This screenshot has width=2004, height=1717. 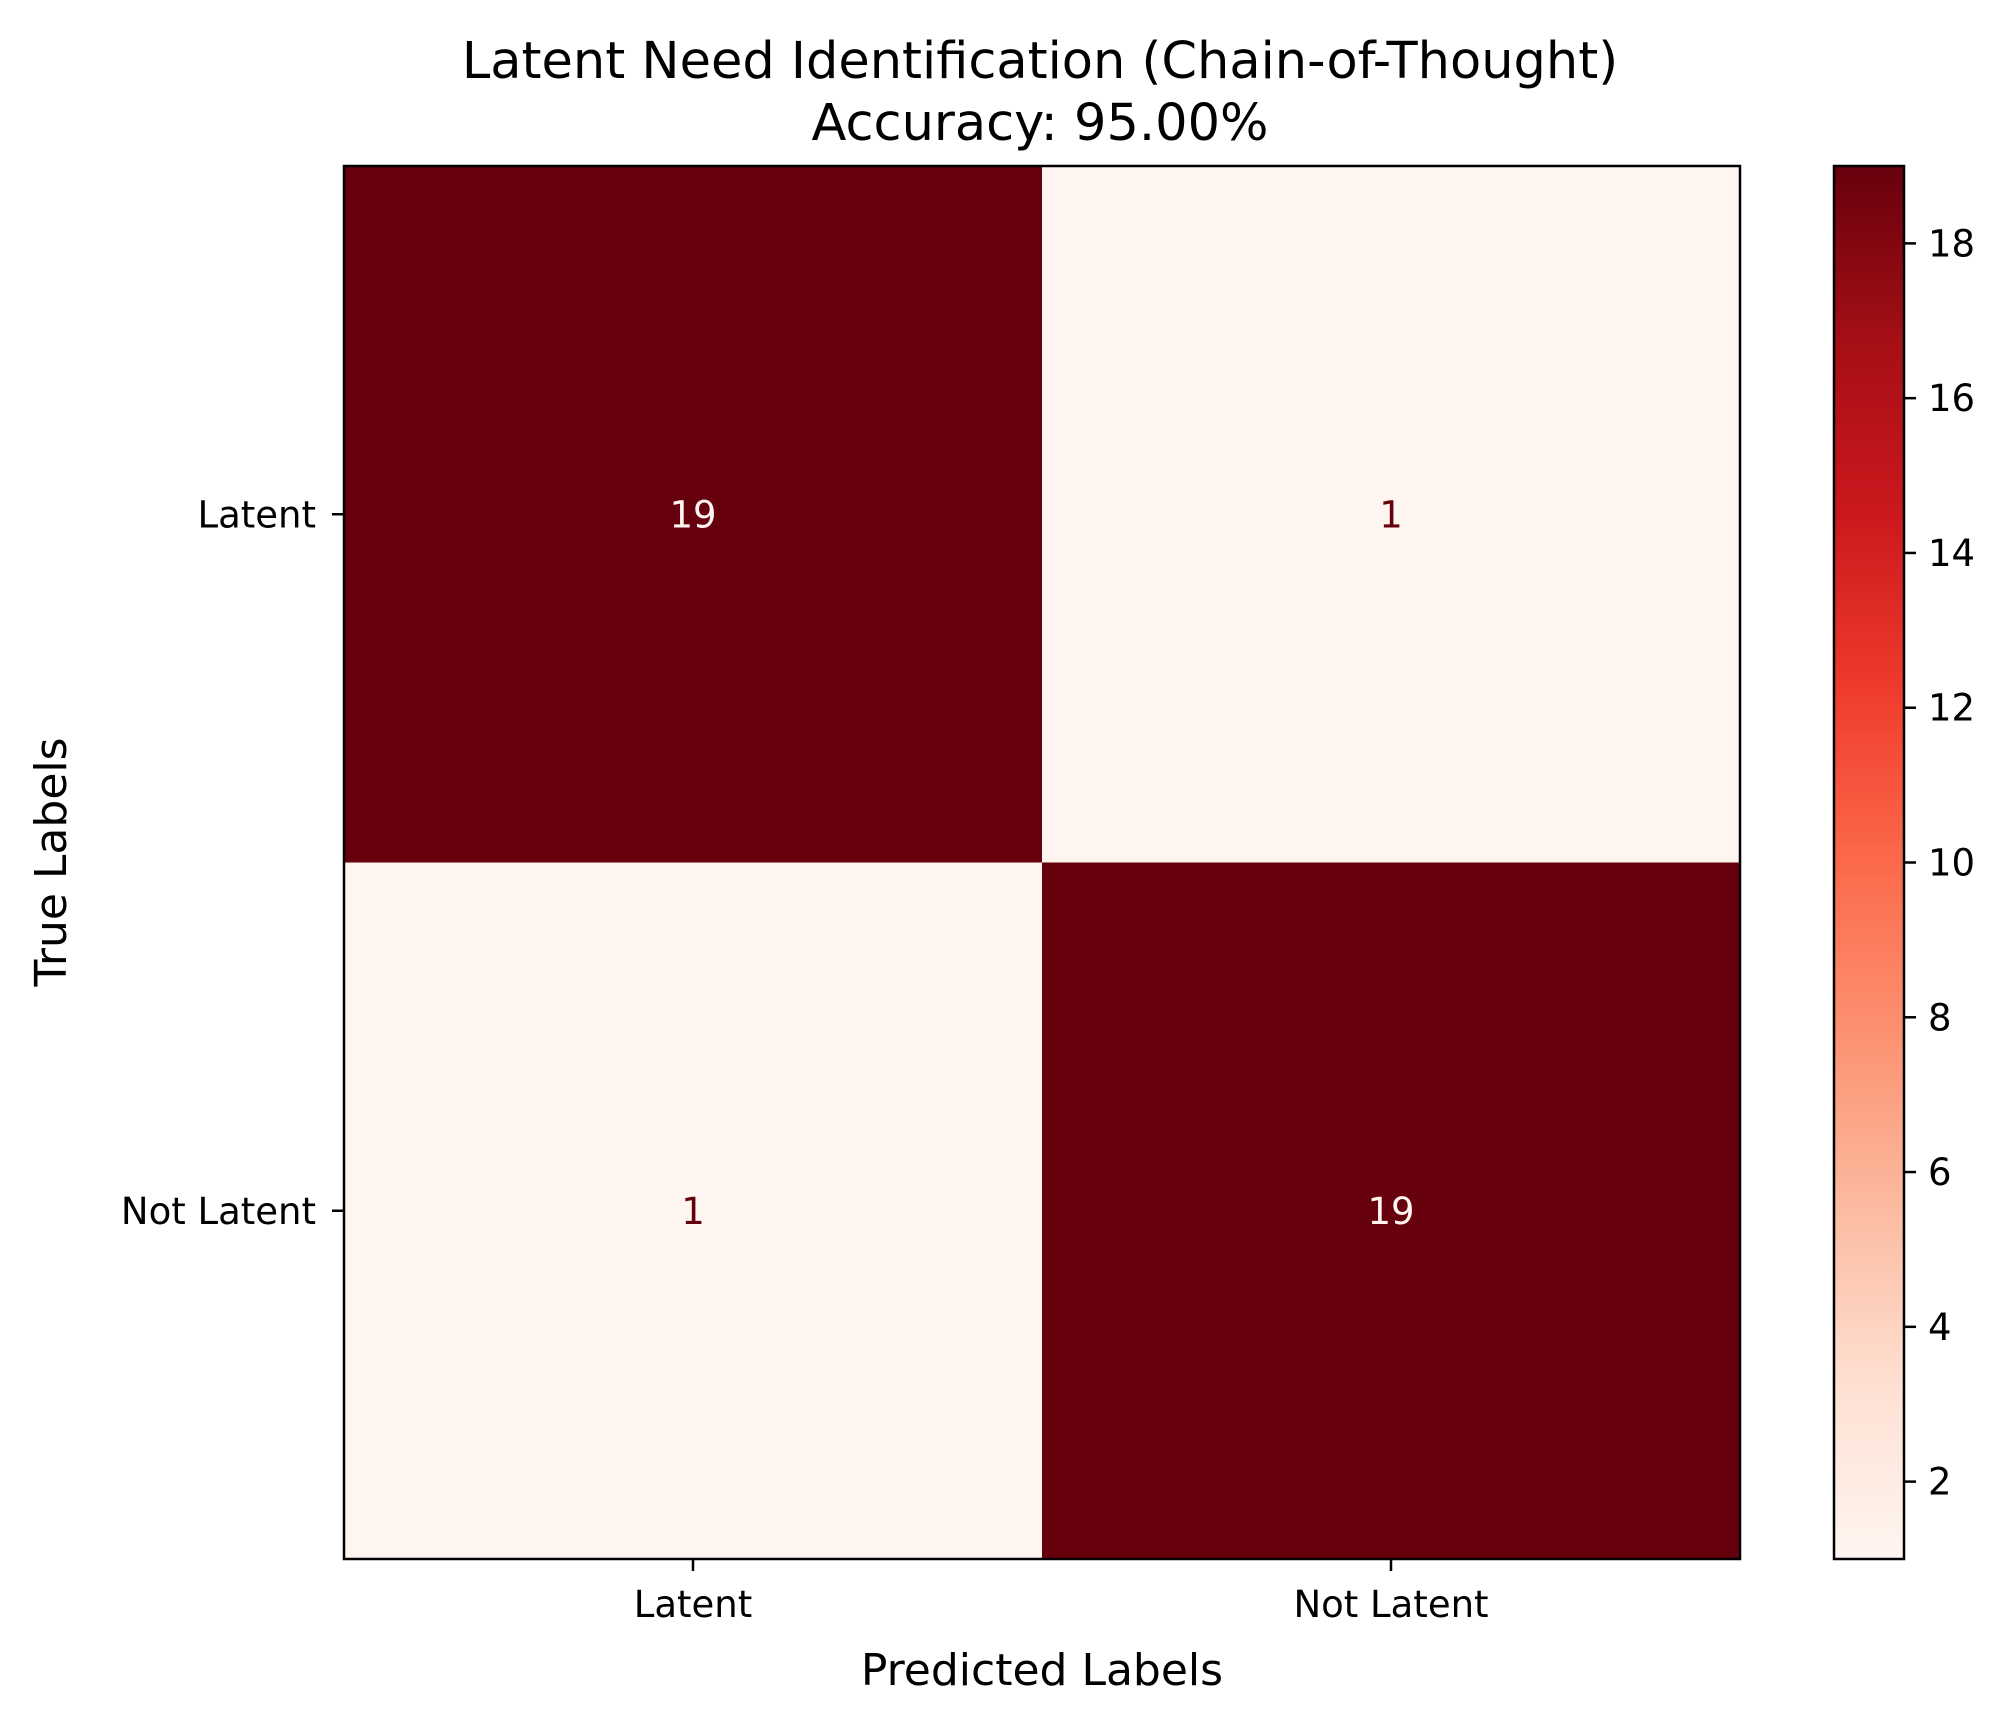 What do you see at coordinates (1390, 1604) in the screenshot?
I see `x-tick-label: Not Latent` at bounding box center [1390, 1604].